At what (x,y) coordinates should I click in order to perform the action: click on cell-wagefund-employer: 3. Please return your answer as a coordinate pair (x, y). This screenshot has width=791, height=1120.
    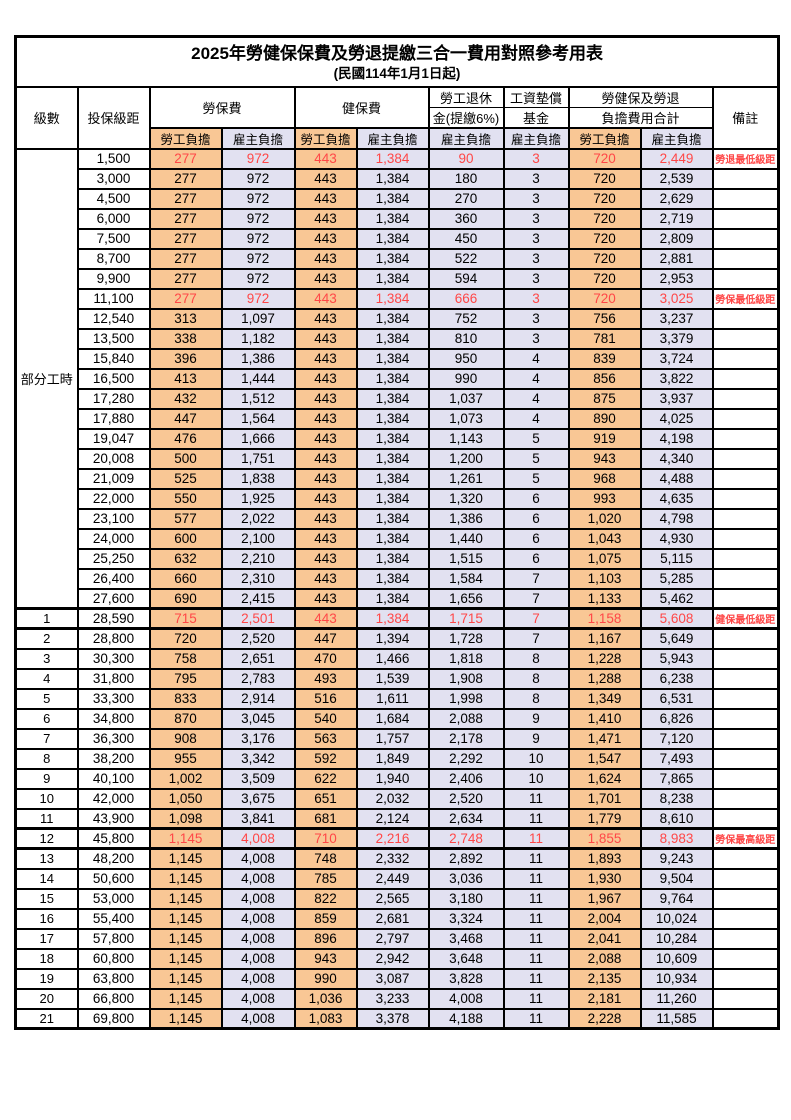
    Looking at the image, I should click on (536, 238).